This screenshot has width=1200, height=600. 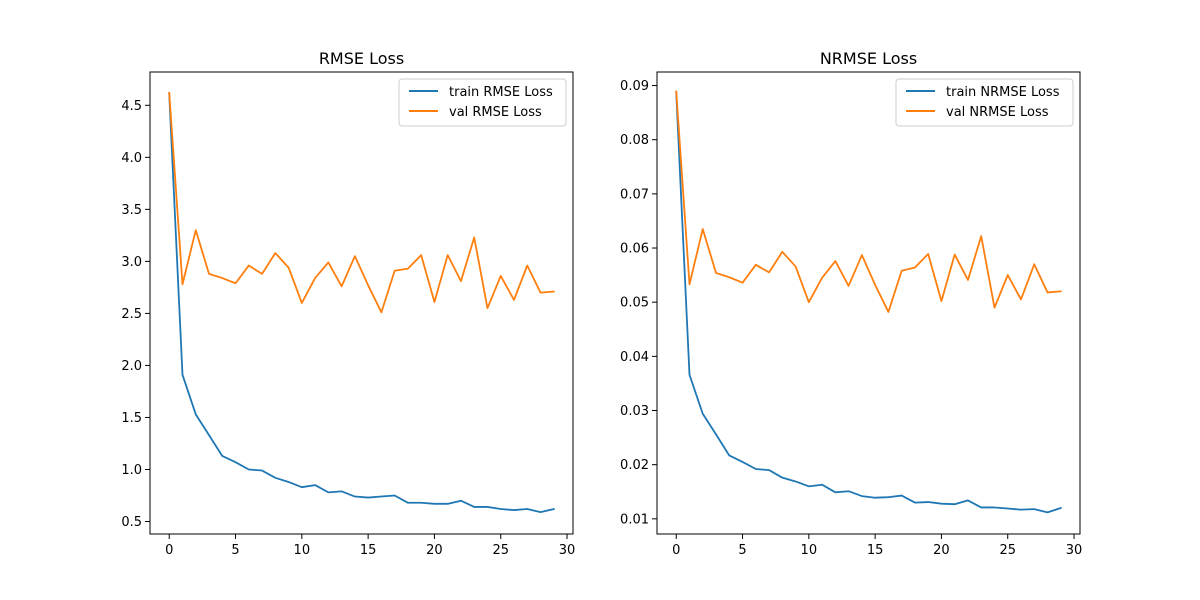 I want to click on nrmse-y-tick-label: 0.04, so click(x=634, y=357).